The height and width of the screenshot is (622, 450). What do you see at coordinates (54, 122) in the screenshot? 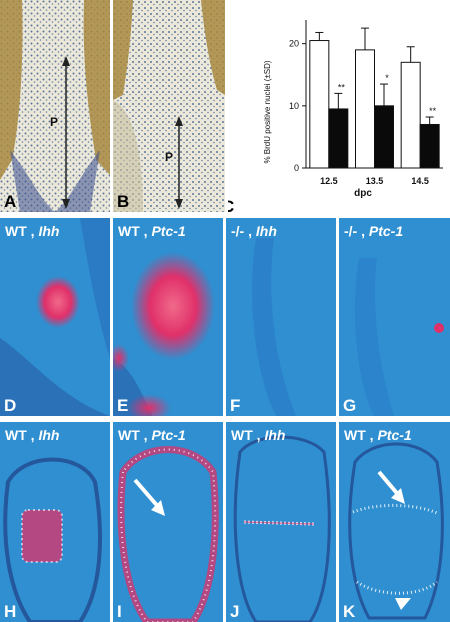
I see `region-marker-a: P` at bounding box center [54, 122].